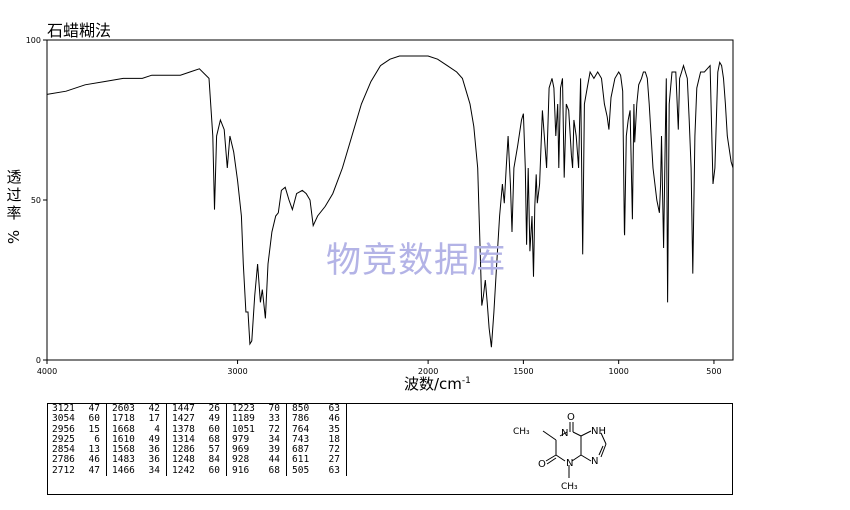 This screenshot has width=850, height=510. I want to click on peak-wavenumber: 1466, so click(123, 470).